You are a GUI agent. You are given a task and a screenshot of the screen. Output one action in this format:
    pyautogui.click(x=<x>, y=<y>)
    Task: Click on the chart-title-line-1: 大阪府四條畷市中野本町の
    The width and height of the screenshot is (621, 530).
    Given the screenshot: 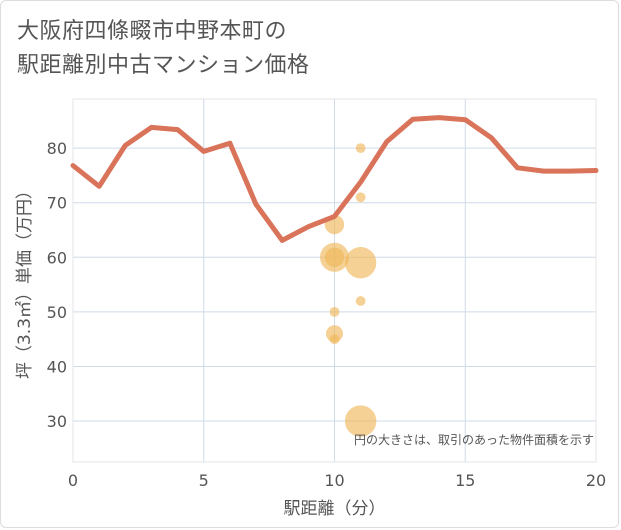 What is the action you would take?
    pyautogui.click(x=152, y=31)
    